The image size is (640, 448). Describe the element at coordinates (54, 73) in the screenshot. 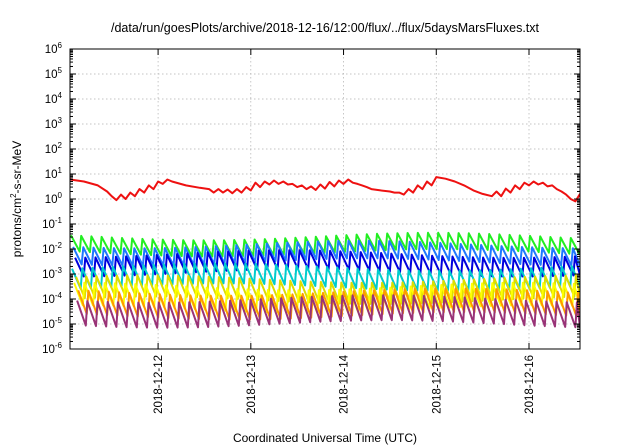

I see `y-tick-label: 10⁵` at that location.